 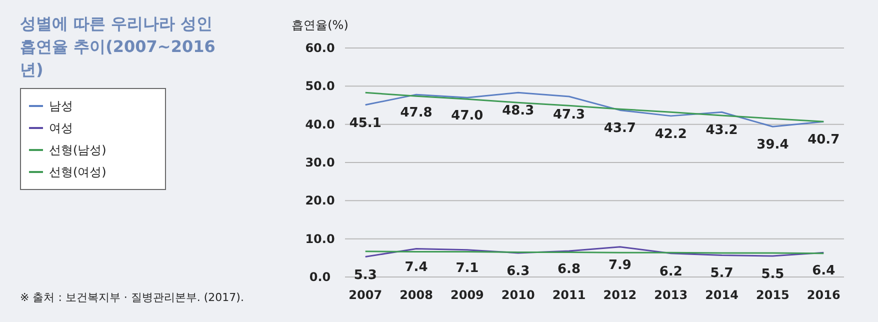 I want to click on legend-label: 선형(남성), so click(x=77, y=150).